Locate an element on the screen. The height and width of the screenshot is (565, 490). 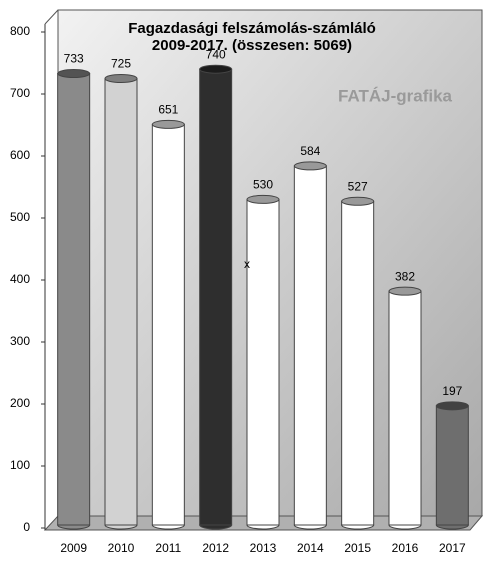
value-label: 733 is located at coordinates (74, 59).